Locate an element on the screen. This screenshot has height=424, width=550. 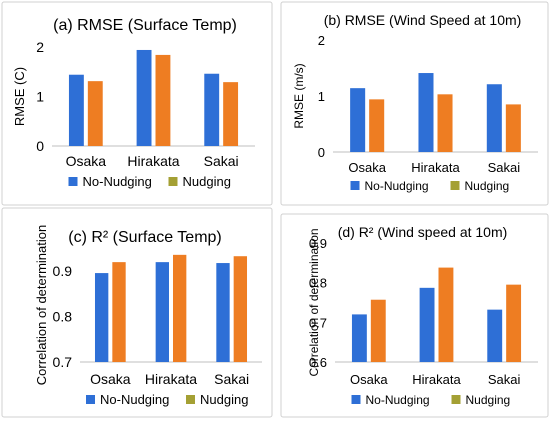
y-axis-label: RMSE (m/s) is located at coordinates (299, 95).